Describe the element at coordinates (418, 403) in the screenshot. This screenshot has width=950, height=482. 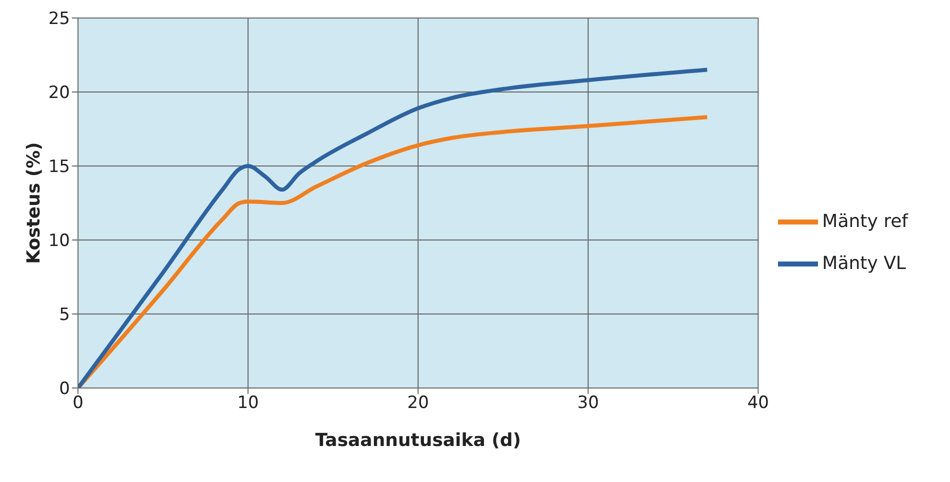
I see `x-tick-label: 20` at that location.